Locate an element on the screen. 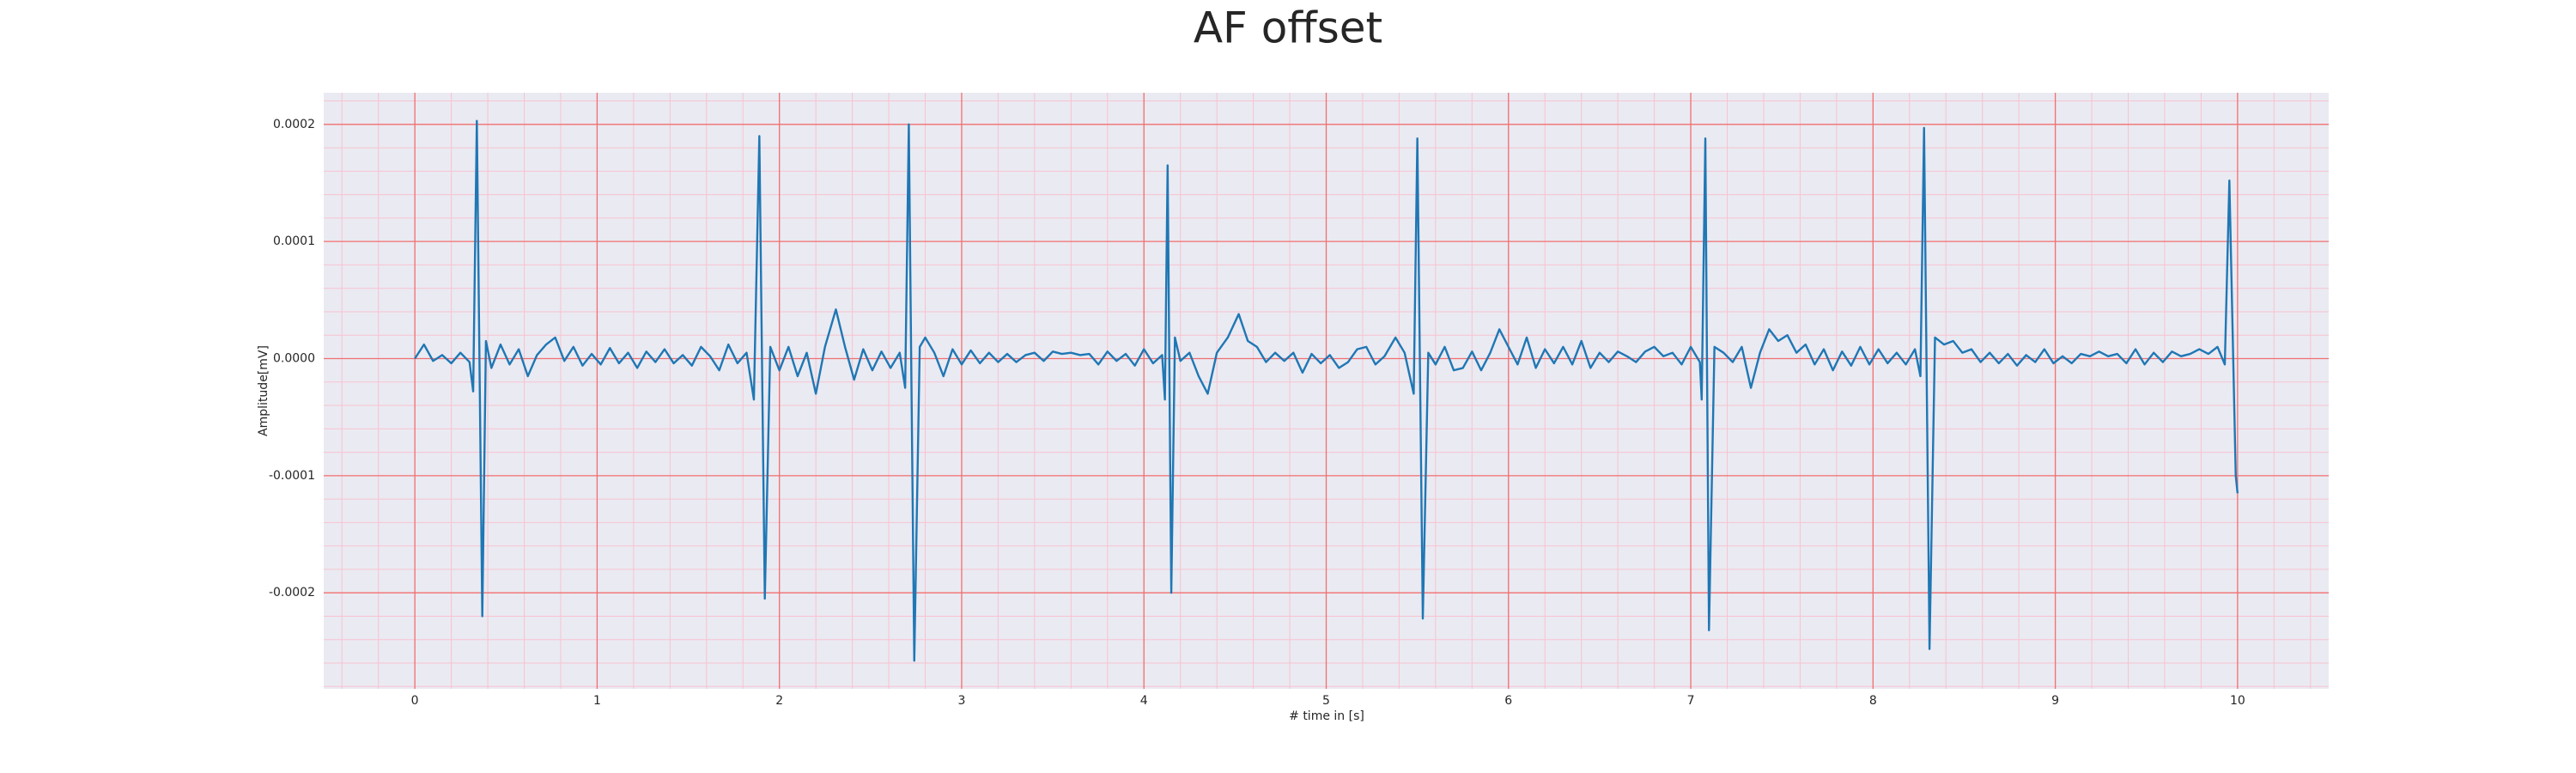  x-tick-label: 3 is located at coordinates (961, 701).